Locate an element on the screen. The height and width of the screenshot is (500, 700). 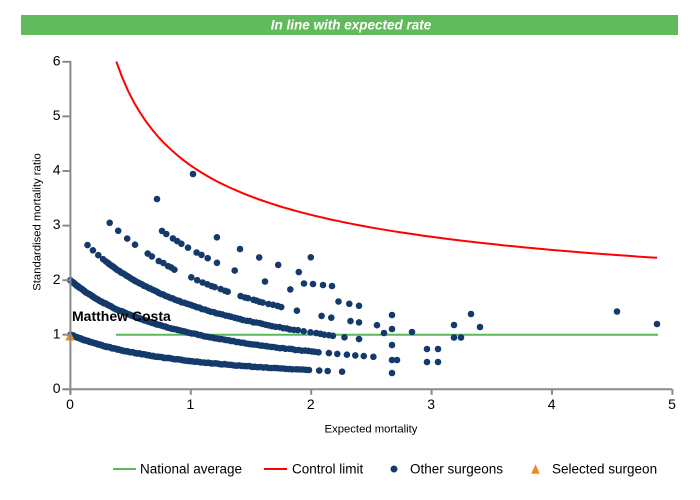
svg-text: Standardised mortality ratio is located at coordinates (38, 222).